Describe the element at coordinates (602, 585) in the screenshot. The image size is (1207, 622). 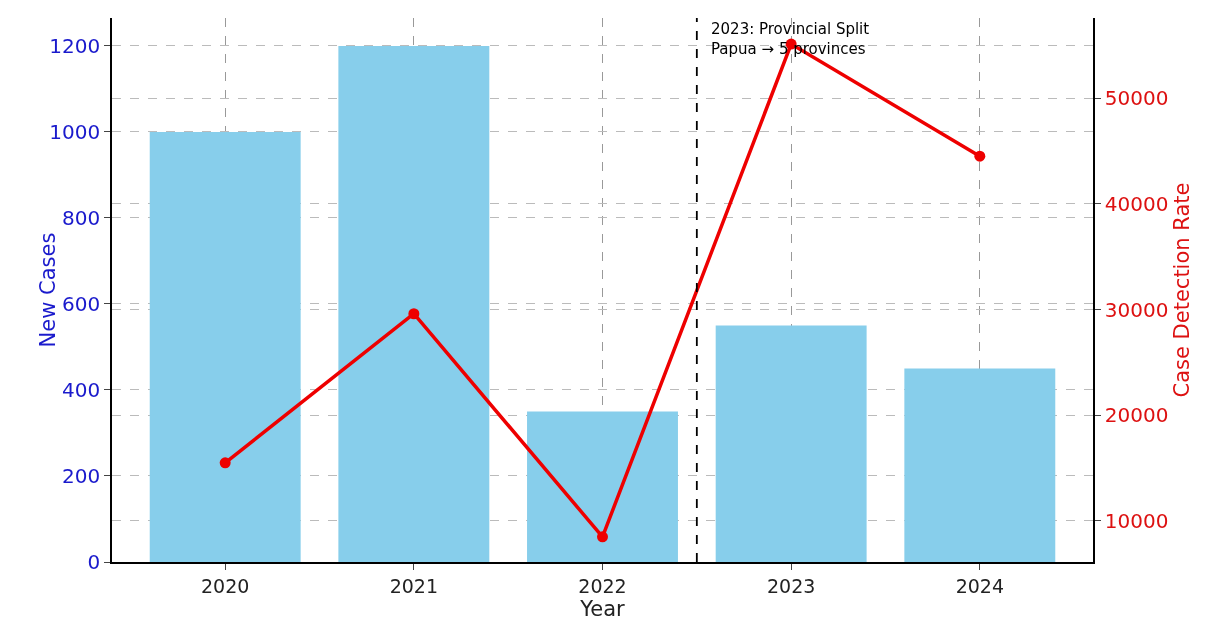
I see `x-tick-label: 2022` at that location.